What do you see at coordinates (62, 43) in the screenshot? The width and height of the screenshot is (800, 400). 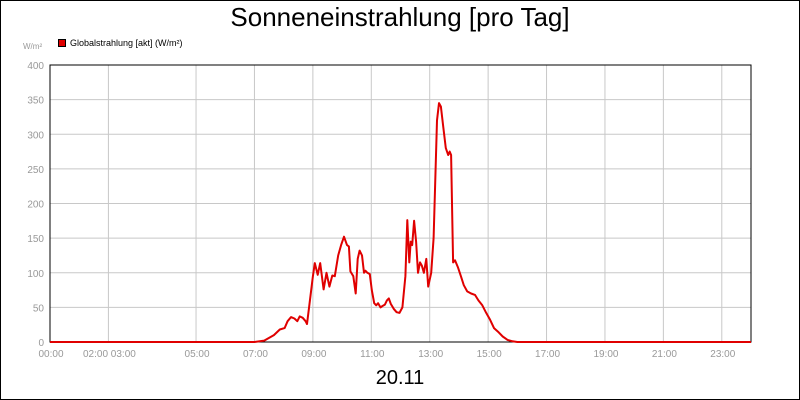 I see `legend-swatch` at bounding box center [62, 43].